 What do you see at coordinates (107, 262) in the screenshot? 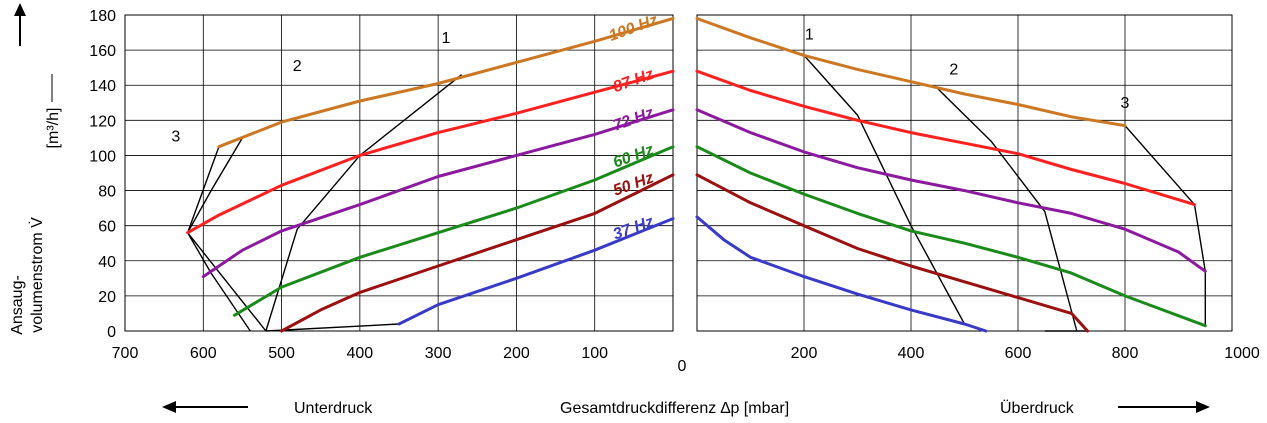
I see `y-tick-label: 40` at bounding box center [107, 262].